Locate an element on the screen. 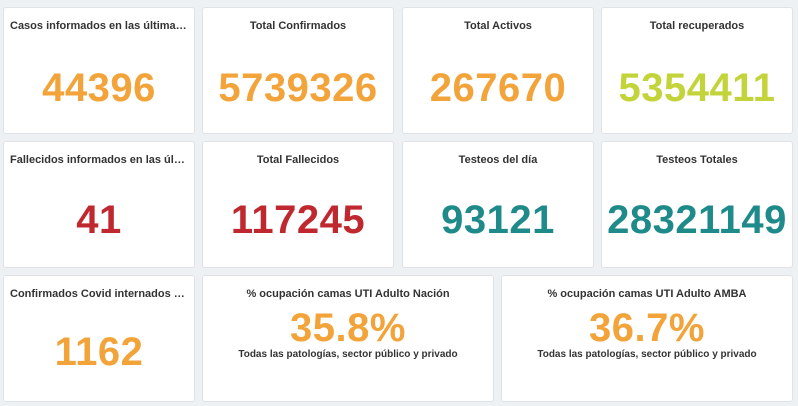 This screenshot has height=406, width=798. card-title: Total Confirmados is located at coordinates (298, 26).